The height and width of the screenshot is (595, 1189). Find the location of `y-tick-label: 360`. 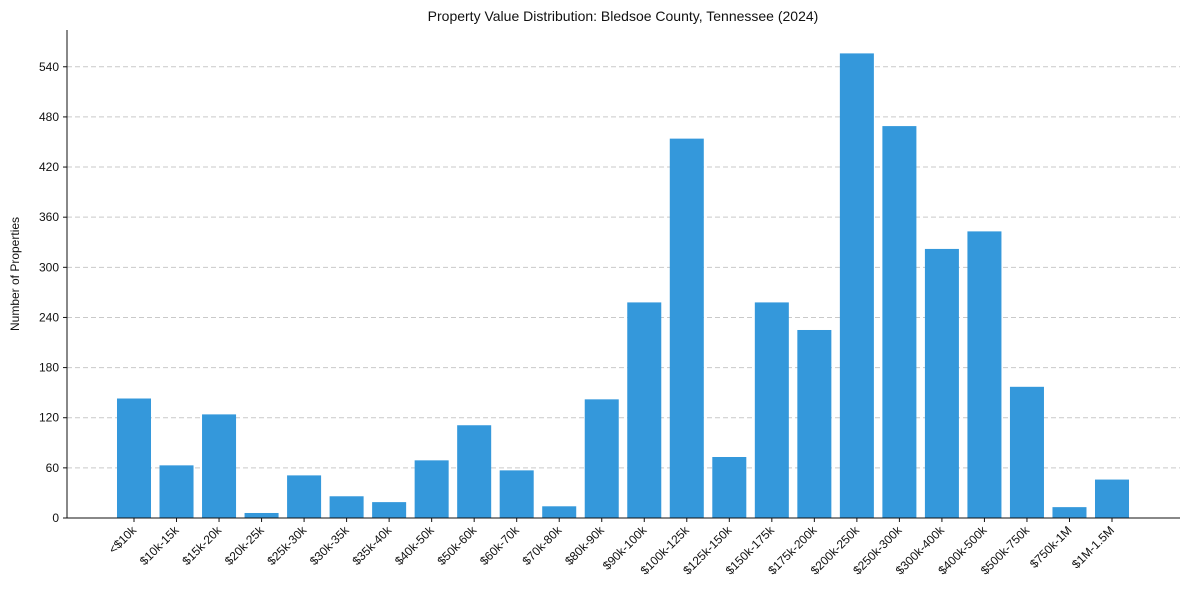

y-tick-label: 360 is located at coordinates (49, 217).